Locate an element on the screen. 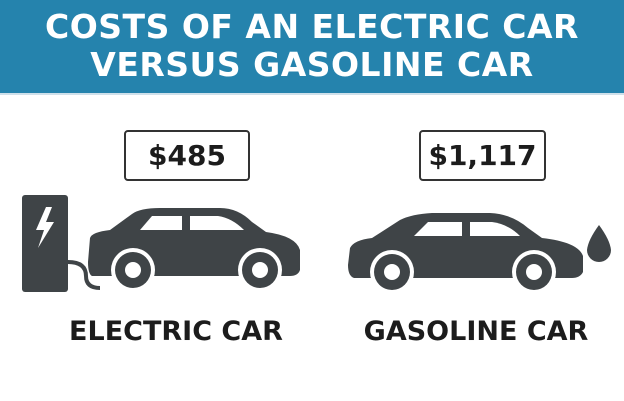 The image size is (624, 401). title-line-1: COSTS OF AN ELECTRIC CAR is located at coordinates (312, 26).